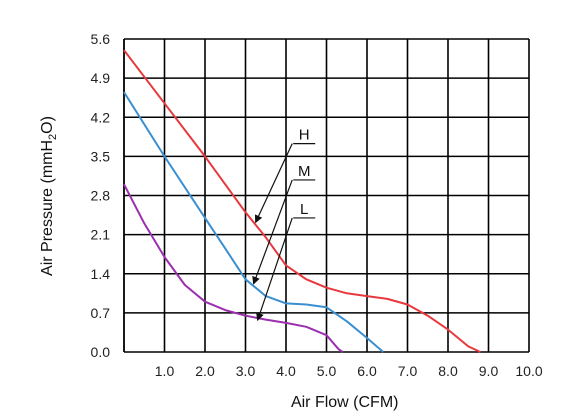 The height and width of the screenshot is (419, 580). What do you see at coordinates (408, 371) in the screenshot?
I see `x-tick-label: 7.0` at bounding box center [408, 371].